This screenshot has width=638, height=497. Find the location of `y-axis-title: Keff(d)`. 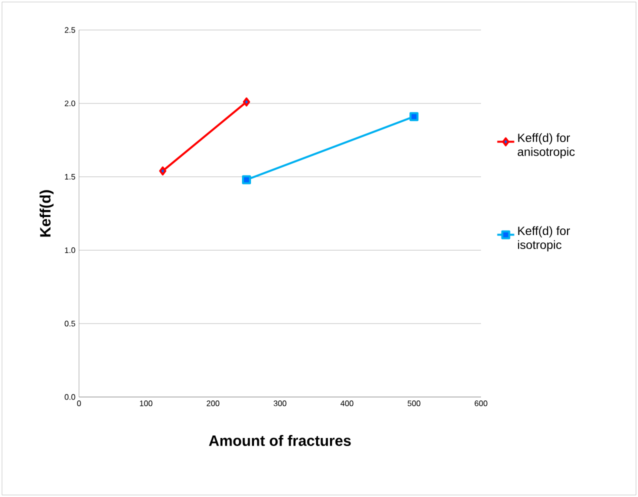

y-axis-title: Keff(d) is located at coordinates (47, 213).